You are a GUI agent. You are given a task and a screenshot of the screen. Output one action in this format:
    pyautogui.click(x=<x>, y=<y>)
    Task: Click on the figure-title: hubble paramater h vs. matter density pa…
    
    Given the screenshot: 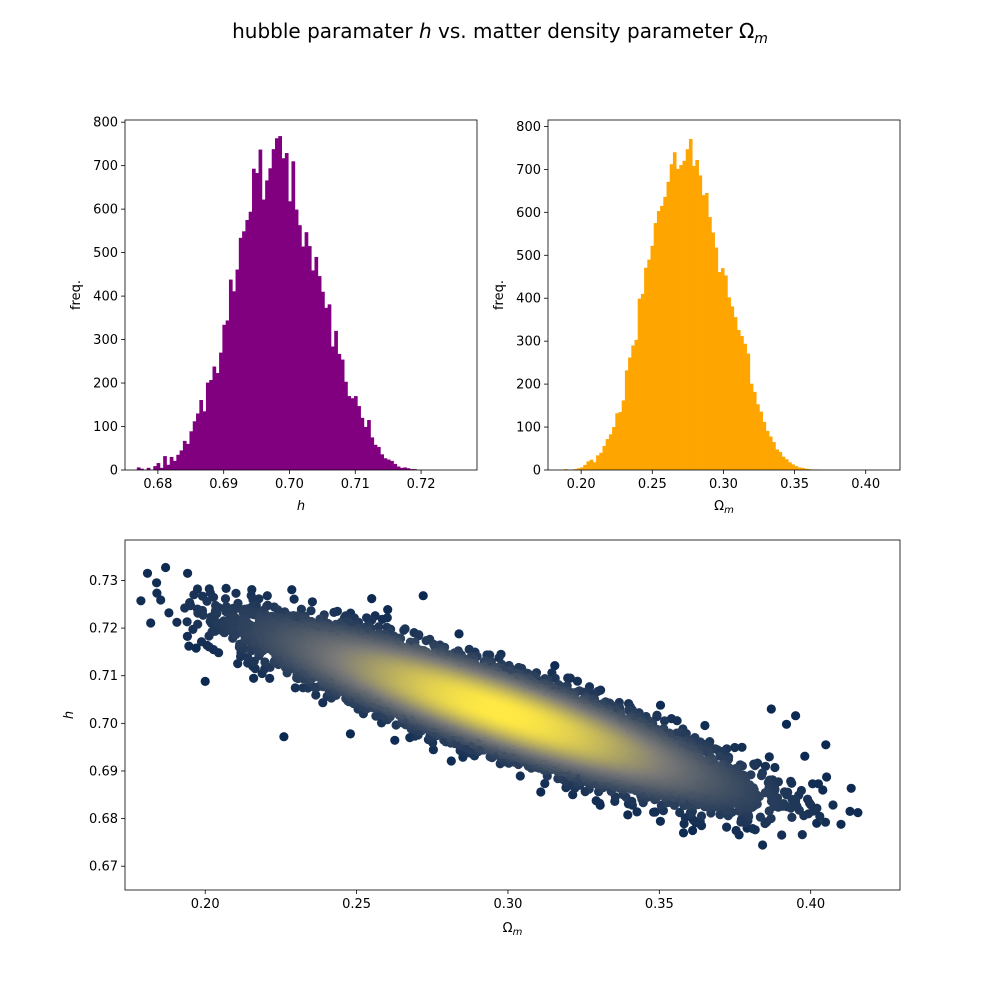 What is the action you would take?
    pyautogui.click(x=500, y=33)
    